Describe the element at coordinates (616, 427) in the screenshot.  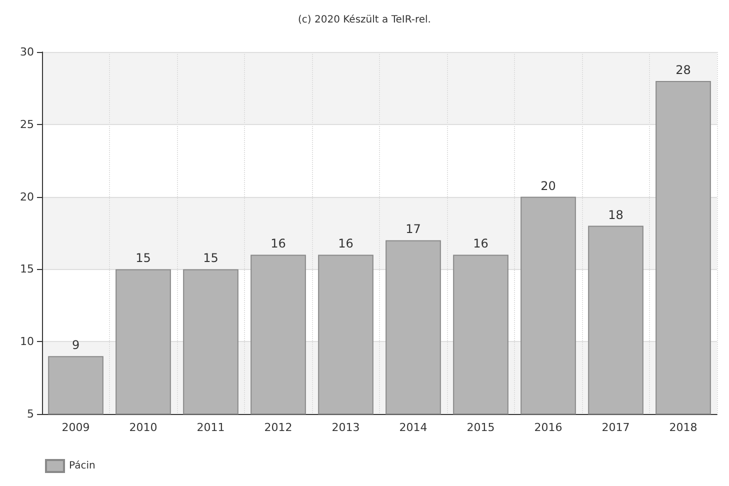
I see `x-tick-label: 2017` at that location.